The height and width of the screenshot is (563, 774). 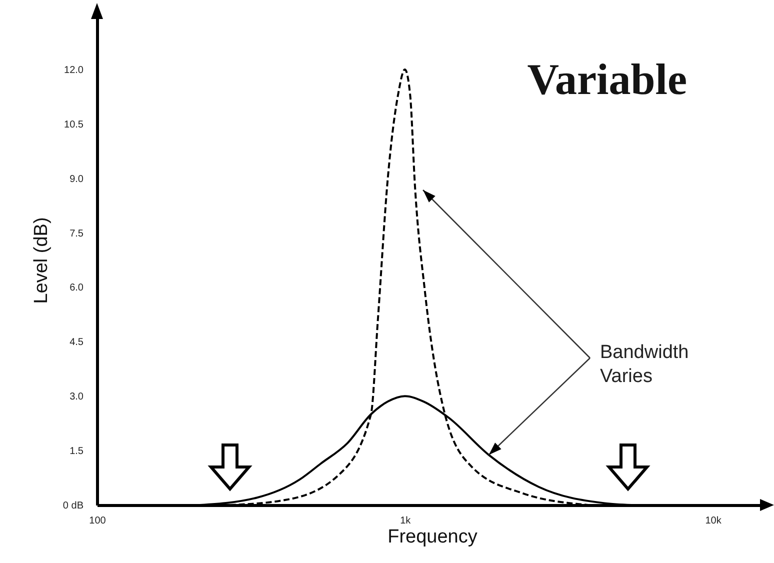 What do you see at coordinates (77, 288) in the screenshot?
I see `y-tick-label: 6.0` at bounding box center [77, 288].